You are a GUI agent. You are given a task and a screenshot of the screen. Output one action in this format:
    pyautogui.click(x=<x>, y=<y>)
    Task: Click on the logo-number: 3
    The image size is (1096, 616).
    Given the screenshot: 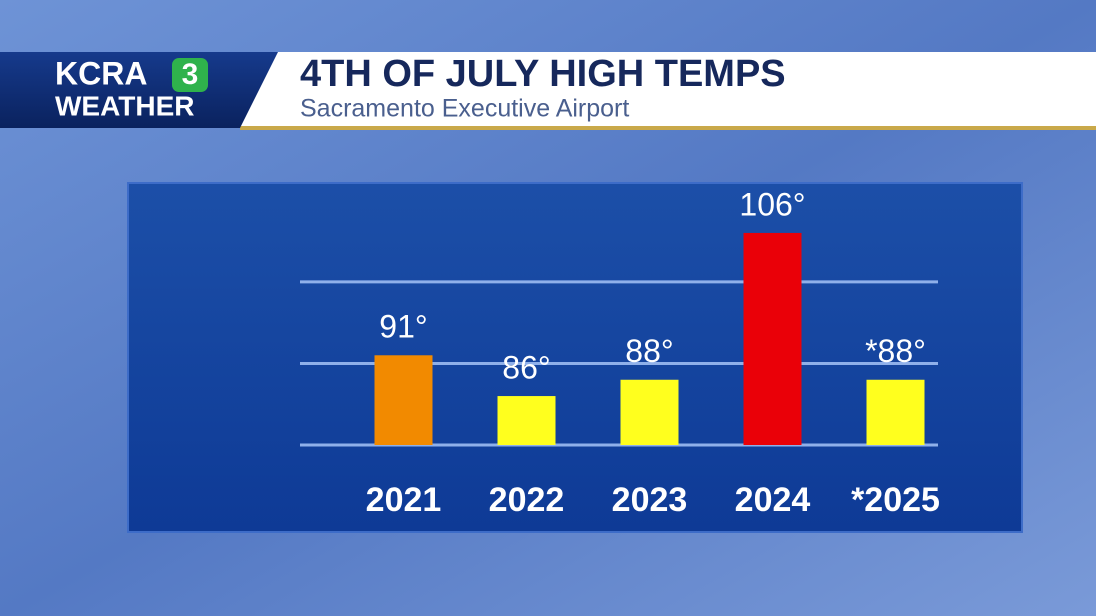 What is the action you would take?
    pyautogui.click(x=190, y=74)
    